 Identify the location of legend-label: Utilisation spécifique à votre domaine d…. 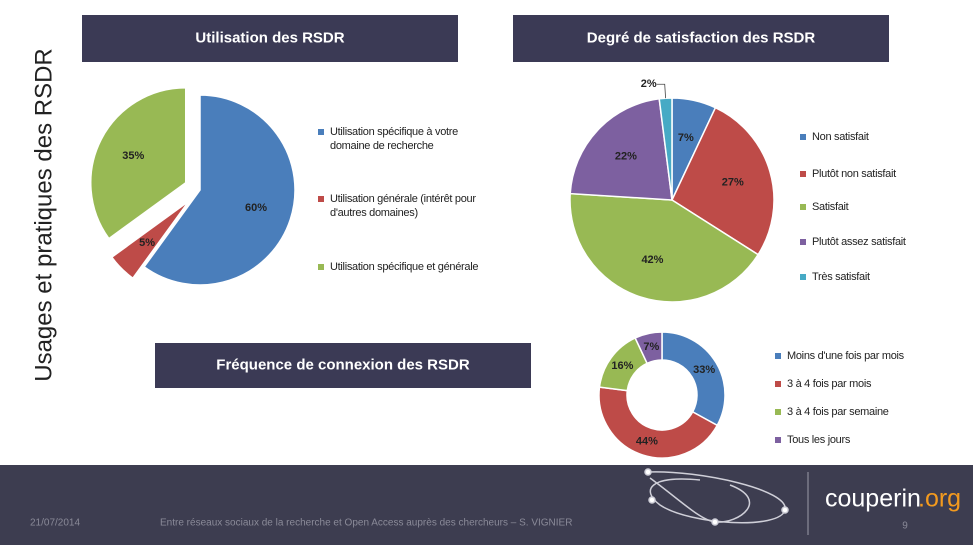
(394, 139).